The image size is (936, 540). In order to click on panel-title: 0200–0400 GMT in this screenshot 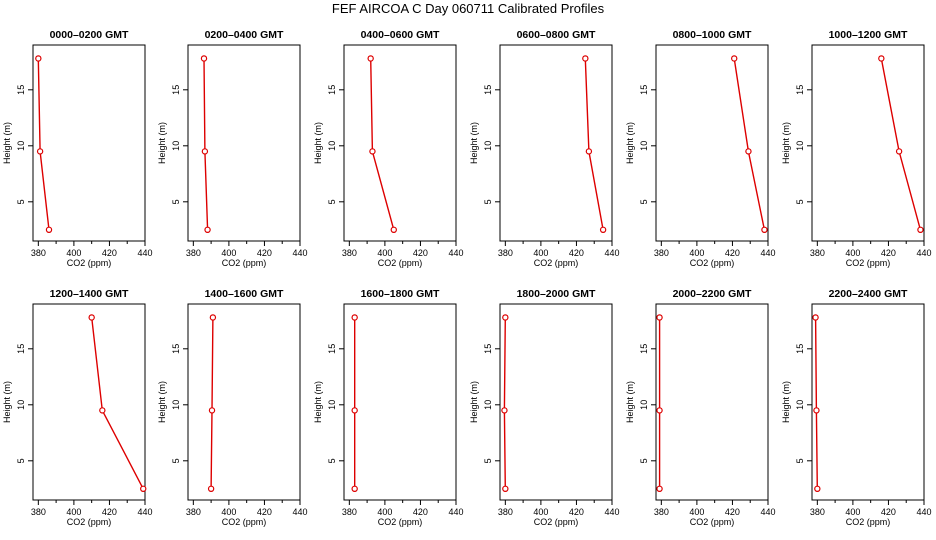, I will do `click(244, 35)`.